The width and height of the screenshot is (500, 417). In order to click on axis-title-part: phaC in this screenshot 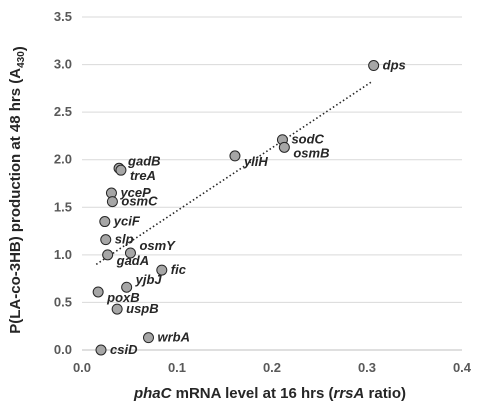, I will do `click(153, 393)`.